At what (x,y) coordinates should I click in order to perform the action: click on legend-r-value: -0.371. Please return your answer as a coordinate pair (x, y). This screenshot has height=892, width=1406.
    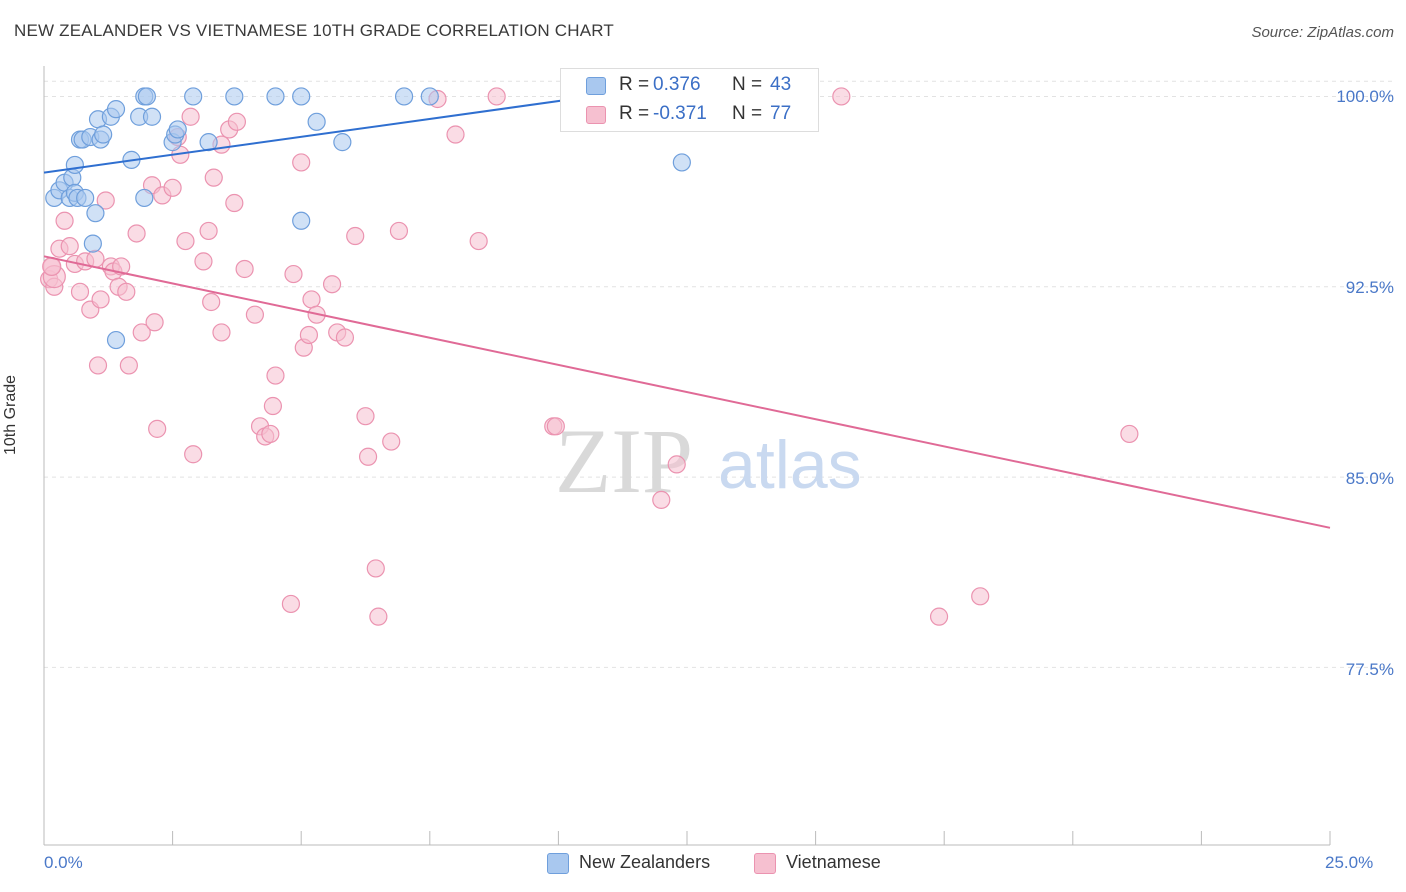
    Looking at the image, I should click on (680, 113).